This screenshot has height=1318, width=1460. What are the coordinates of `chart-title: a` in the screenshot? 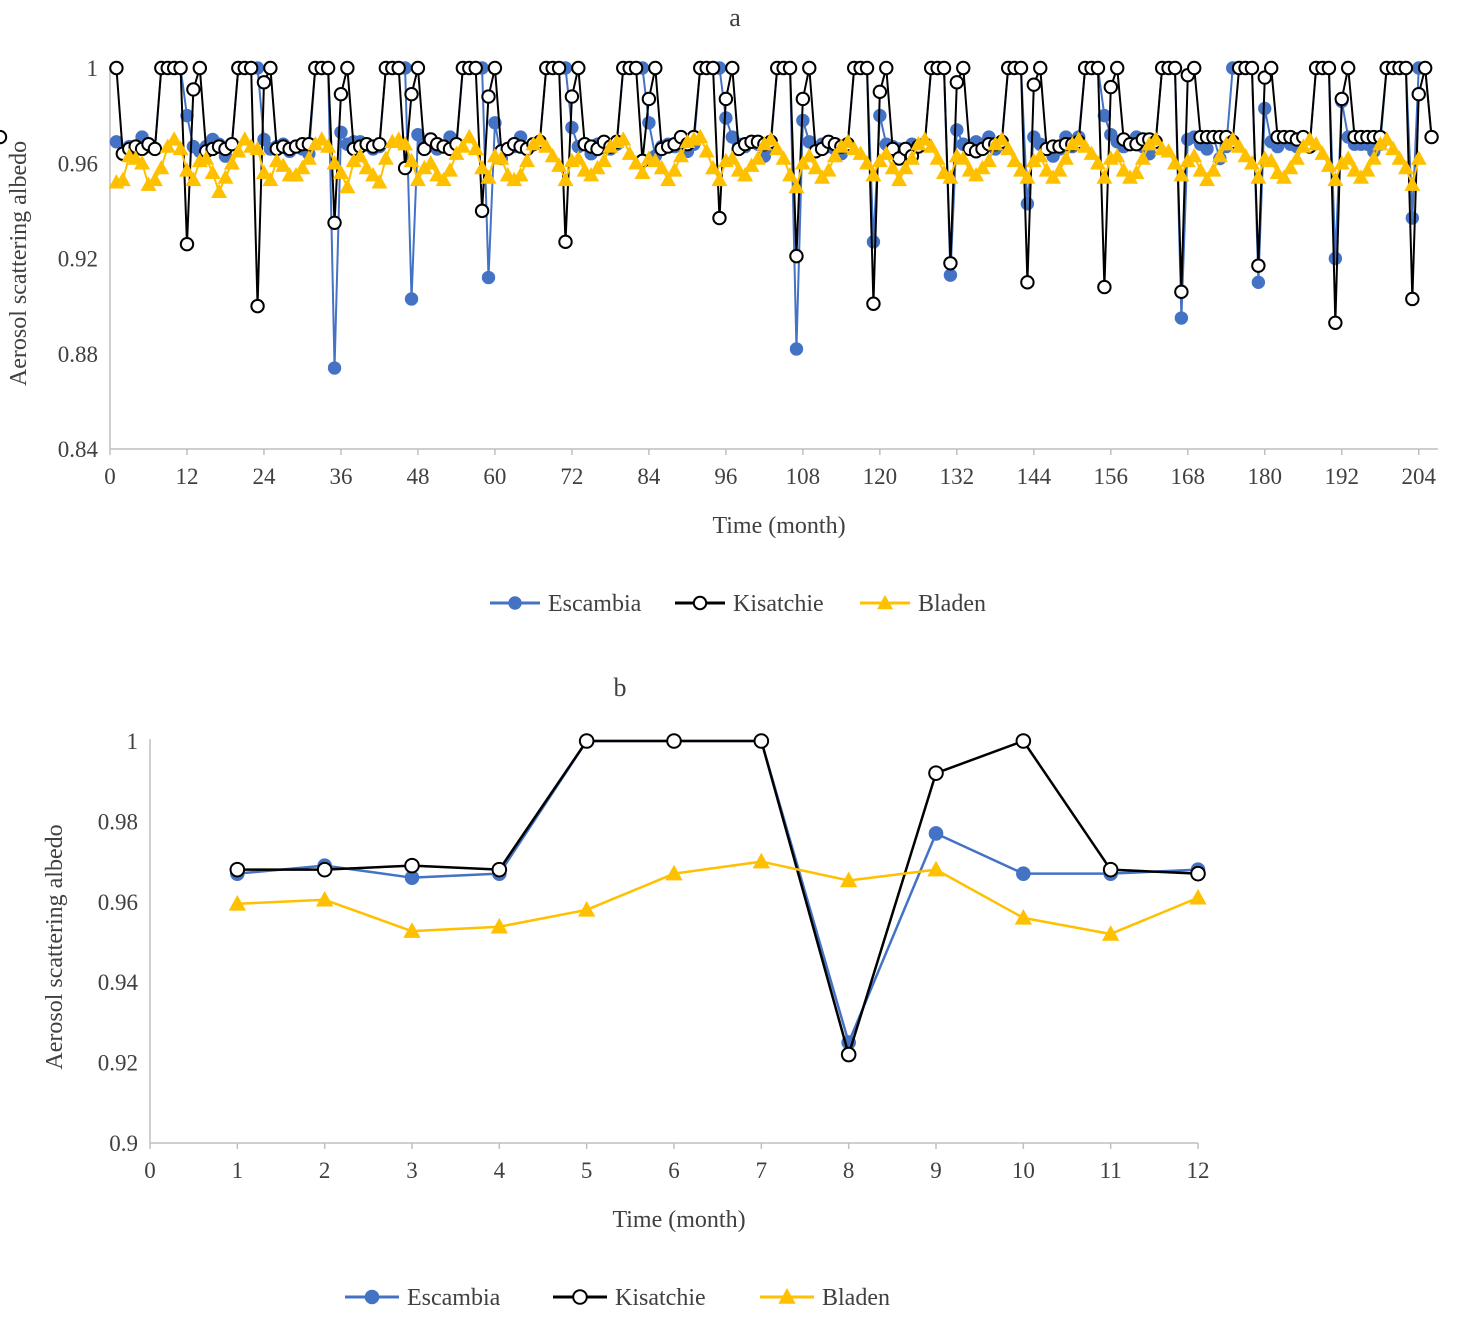 It's located at (735, 17).